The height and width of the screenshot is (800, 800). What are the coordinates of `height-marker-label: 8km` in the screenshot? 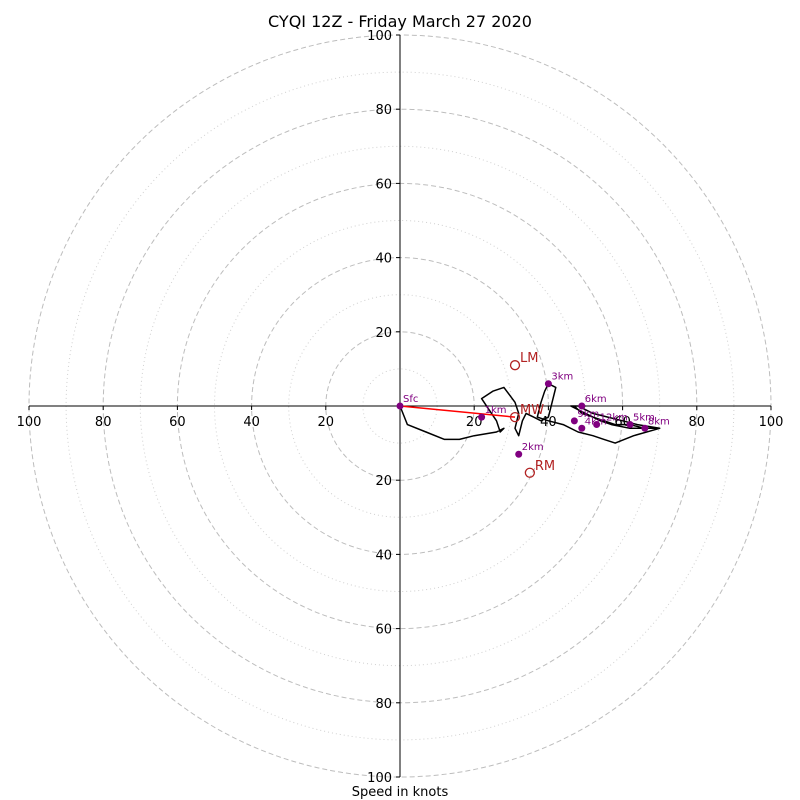 It's located at (659, 421).